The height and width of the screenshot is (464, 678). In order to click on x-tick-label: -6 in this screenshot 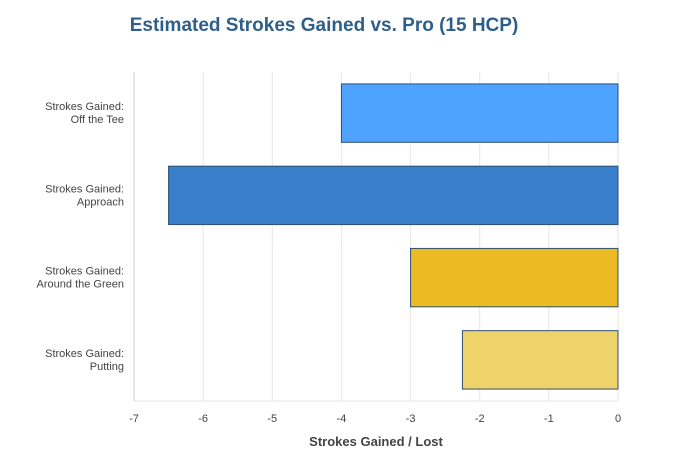, I will do `click(203, 419)`.